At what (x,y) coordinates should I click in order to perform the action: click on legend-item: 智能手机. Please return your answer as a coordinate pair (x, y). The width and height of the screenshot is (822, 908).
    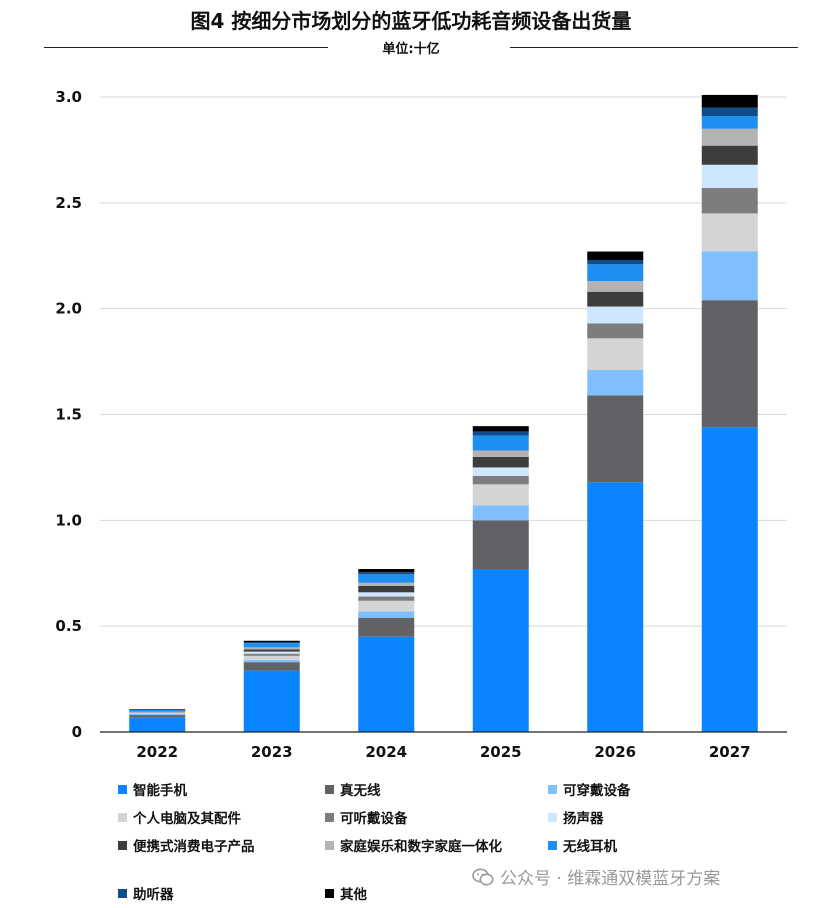
    Looking at the image, I should click on (152, 789).